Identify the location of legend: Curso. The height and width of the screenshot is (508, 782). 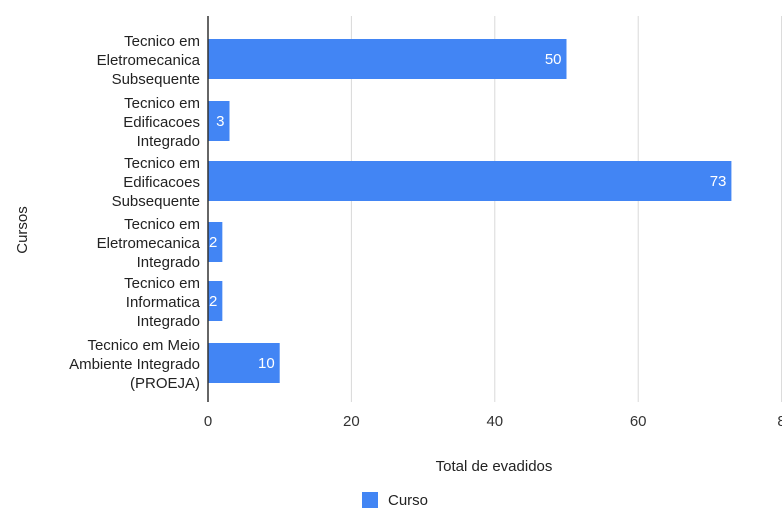
(395, 500).